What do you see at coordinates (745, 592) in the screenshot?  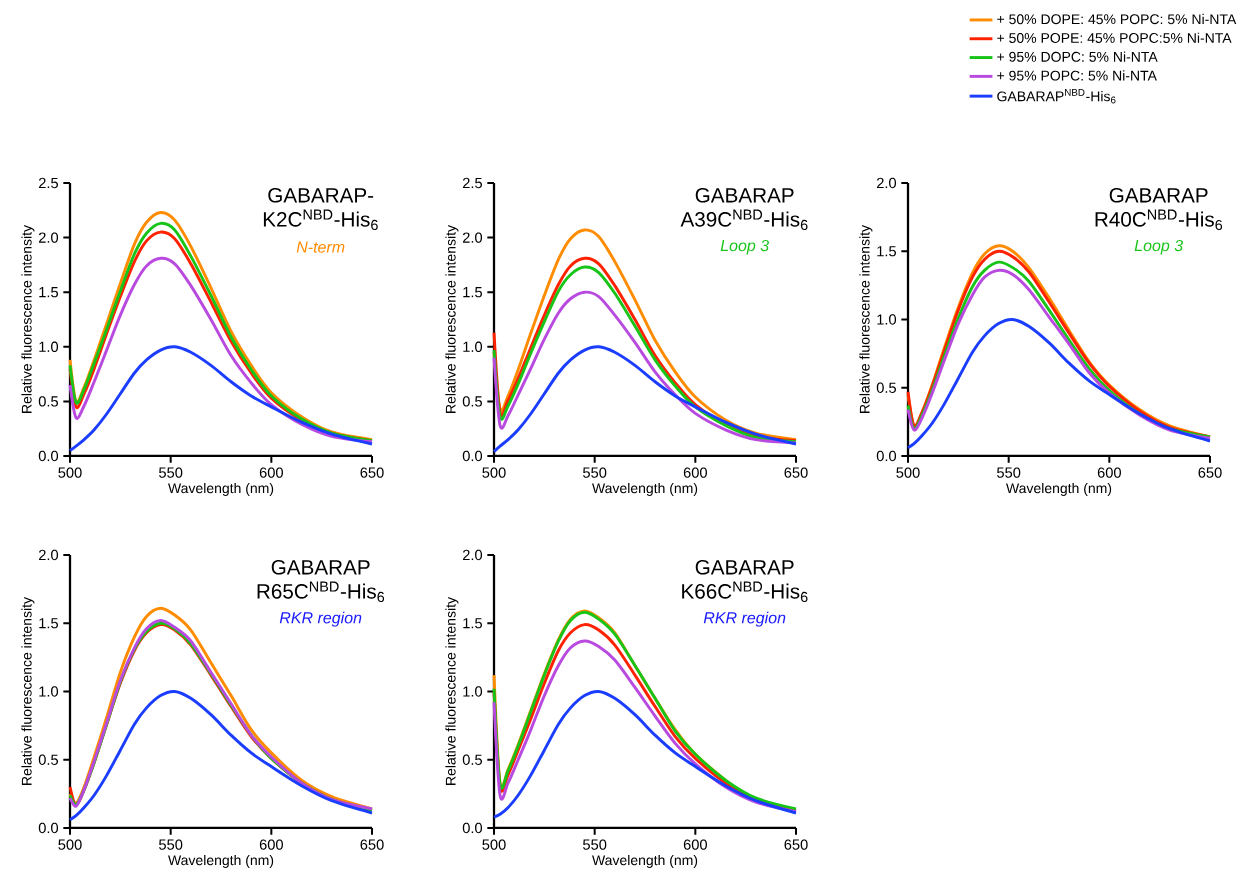 I see `text: K66C$^{NBD}$-His$_{6}$` at bounding box center [745, 592].